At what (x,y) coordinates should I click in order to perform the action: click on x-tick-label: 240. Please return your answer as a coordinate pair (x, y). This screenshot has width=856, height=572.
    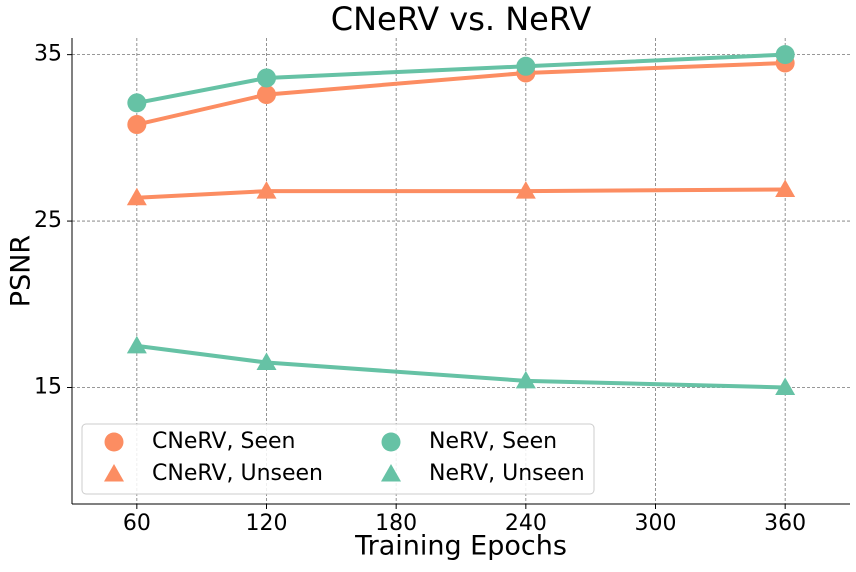
    Looking at the image, I should click on (526, 523).